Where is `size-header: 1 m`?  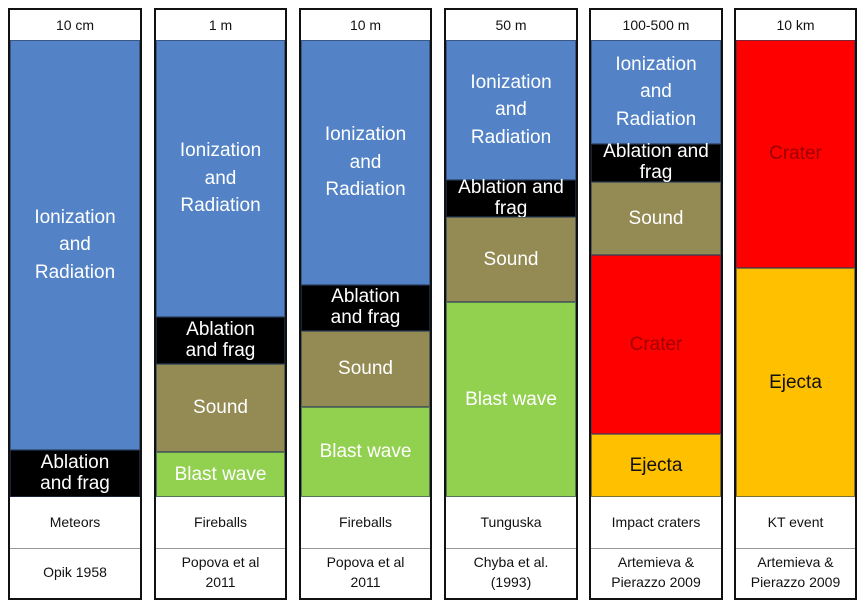 size-header: 1 m is located at coordinates (220, 25).